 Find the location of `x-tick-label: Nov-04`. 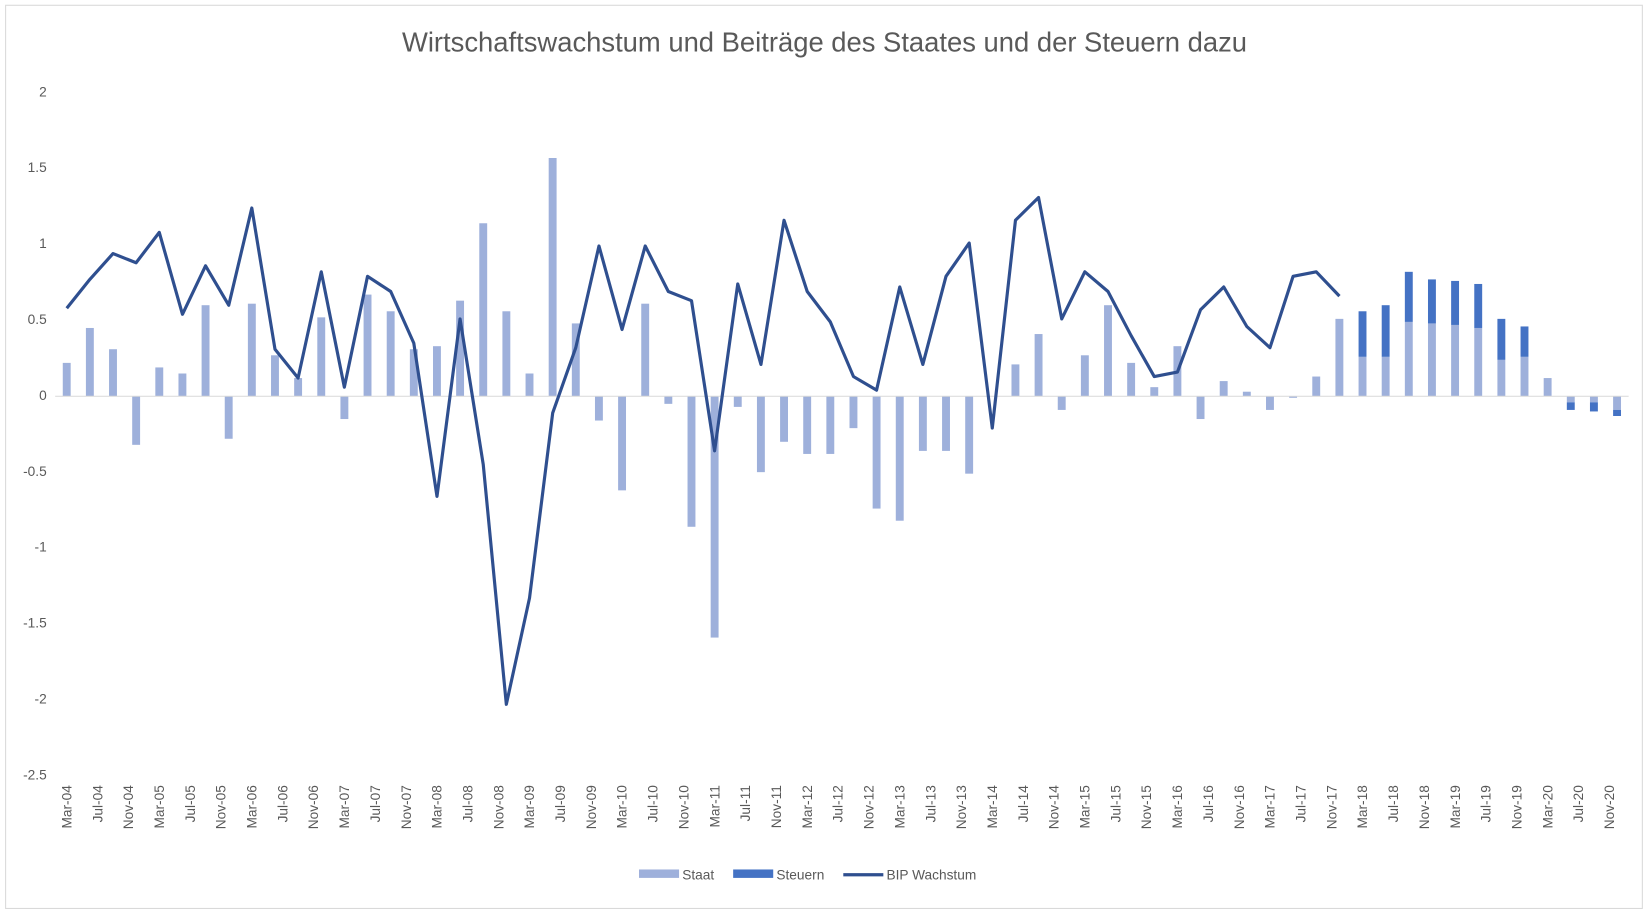

x-tick-label: Nov-04 is located at coordinates (128, 807).